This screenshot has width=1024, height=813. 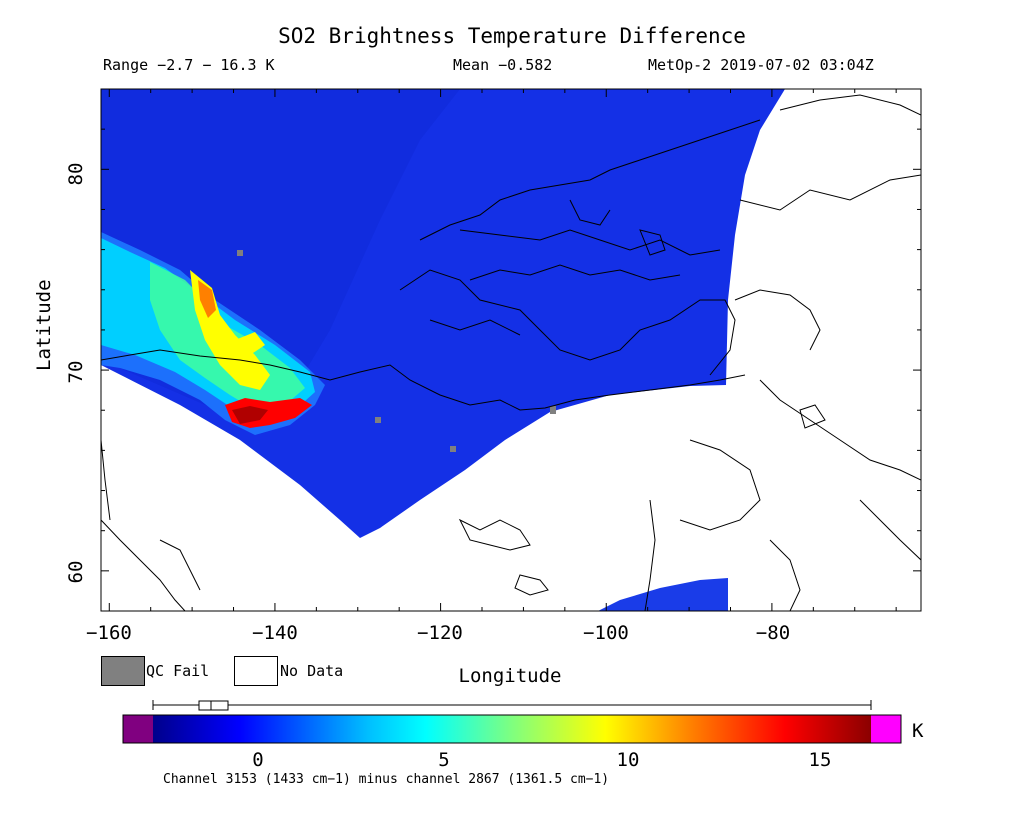 What do you see at coordinates (886, 729) in the screenshot?
I see `colorbar-high-swatch` at bounding box center [886, 729].